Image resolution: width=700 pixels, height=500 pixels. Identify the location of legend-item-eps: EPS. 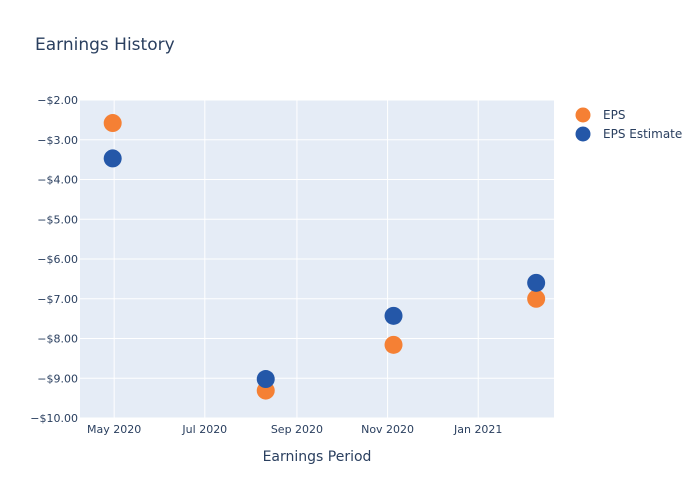
(600, 115).